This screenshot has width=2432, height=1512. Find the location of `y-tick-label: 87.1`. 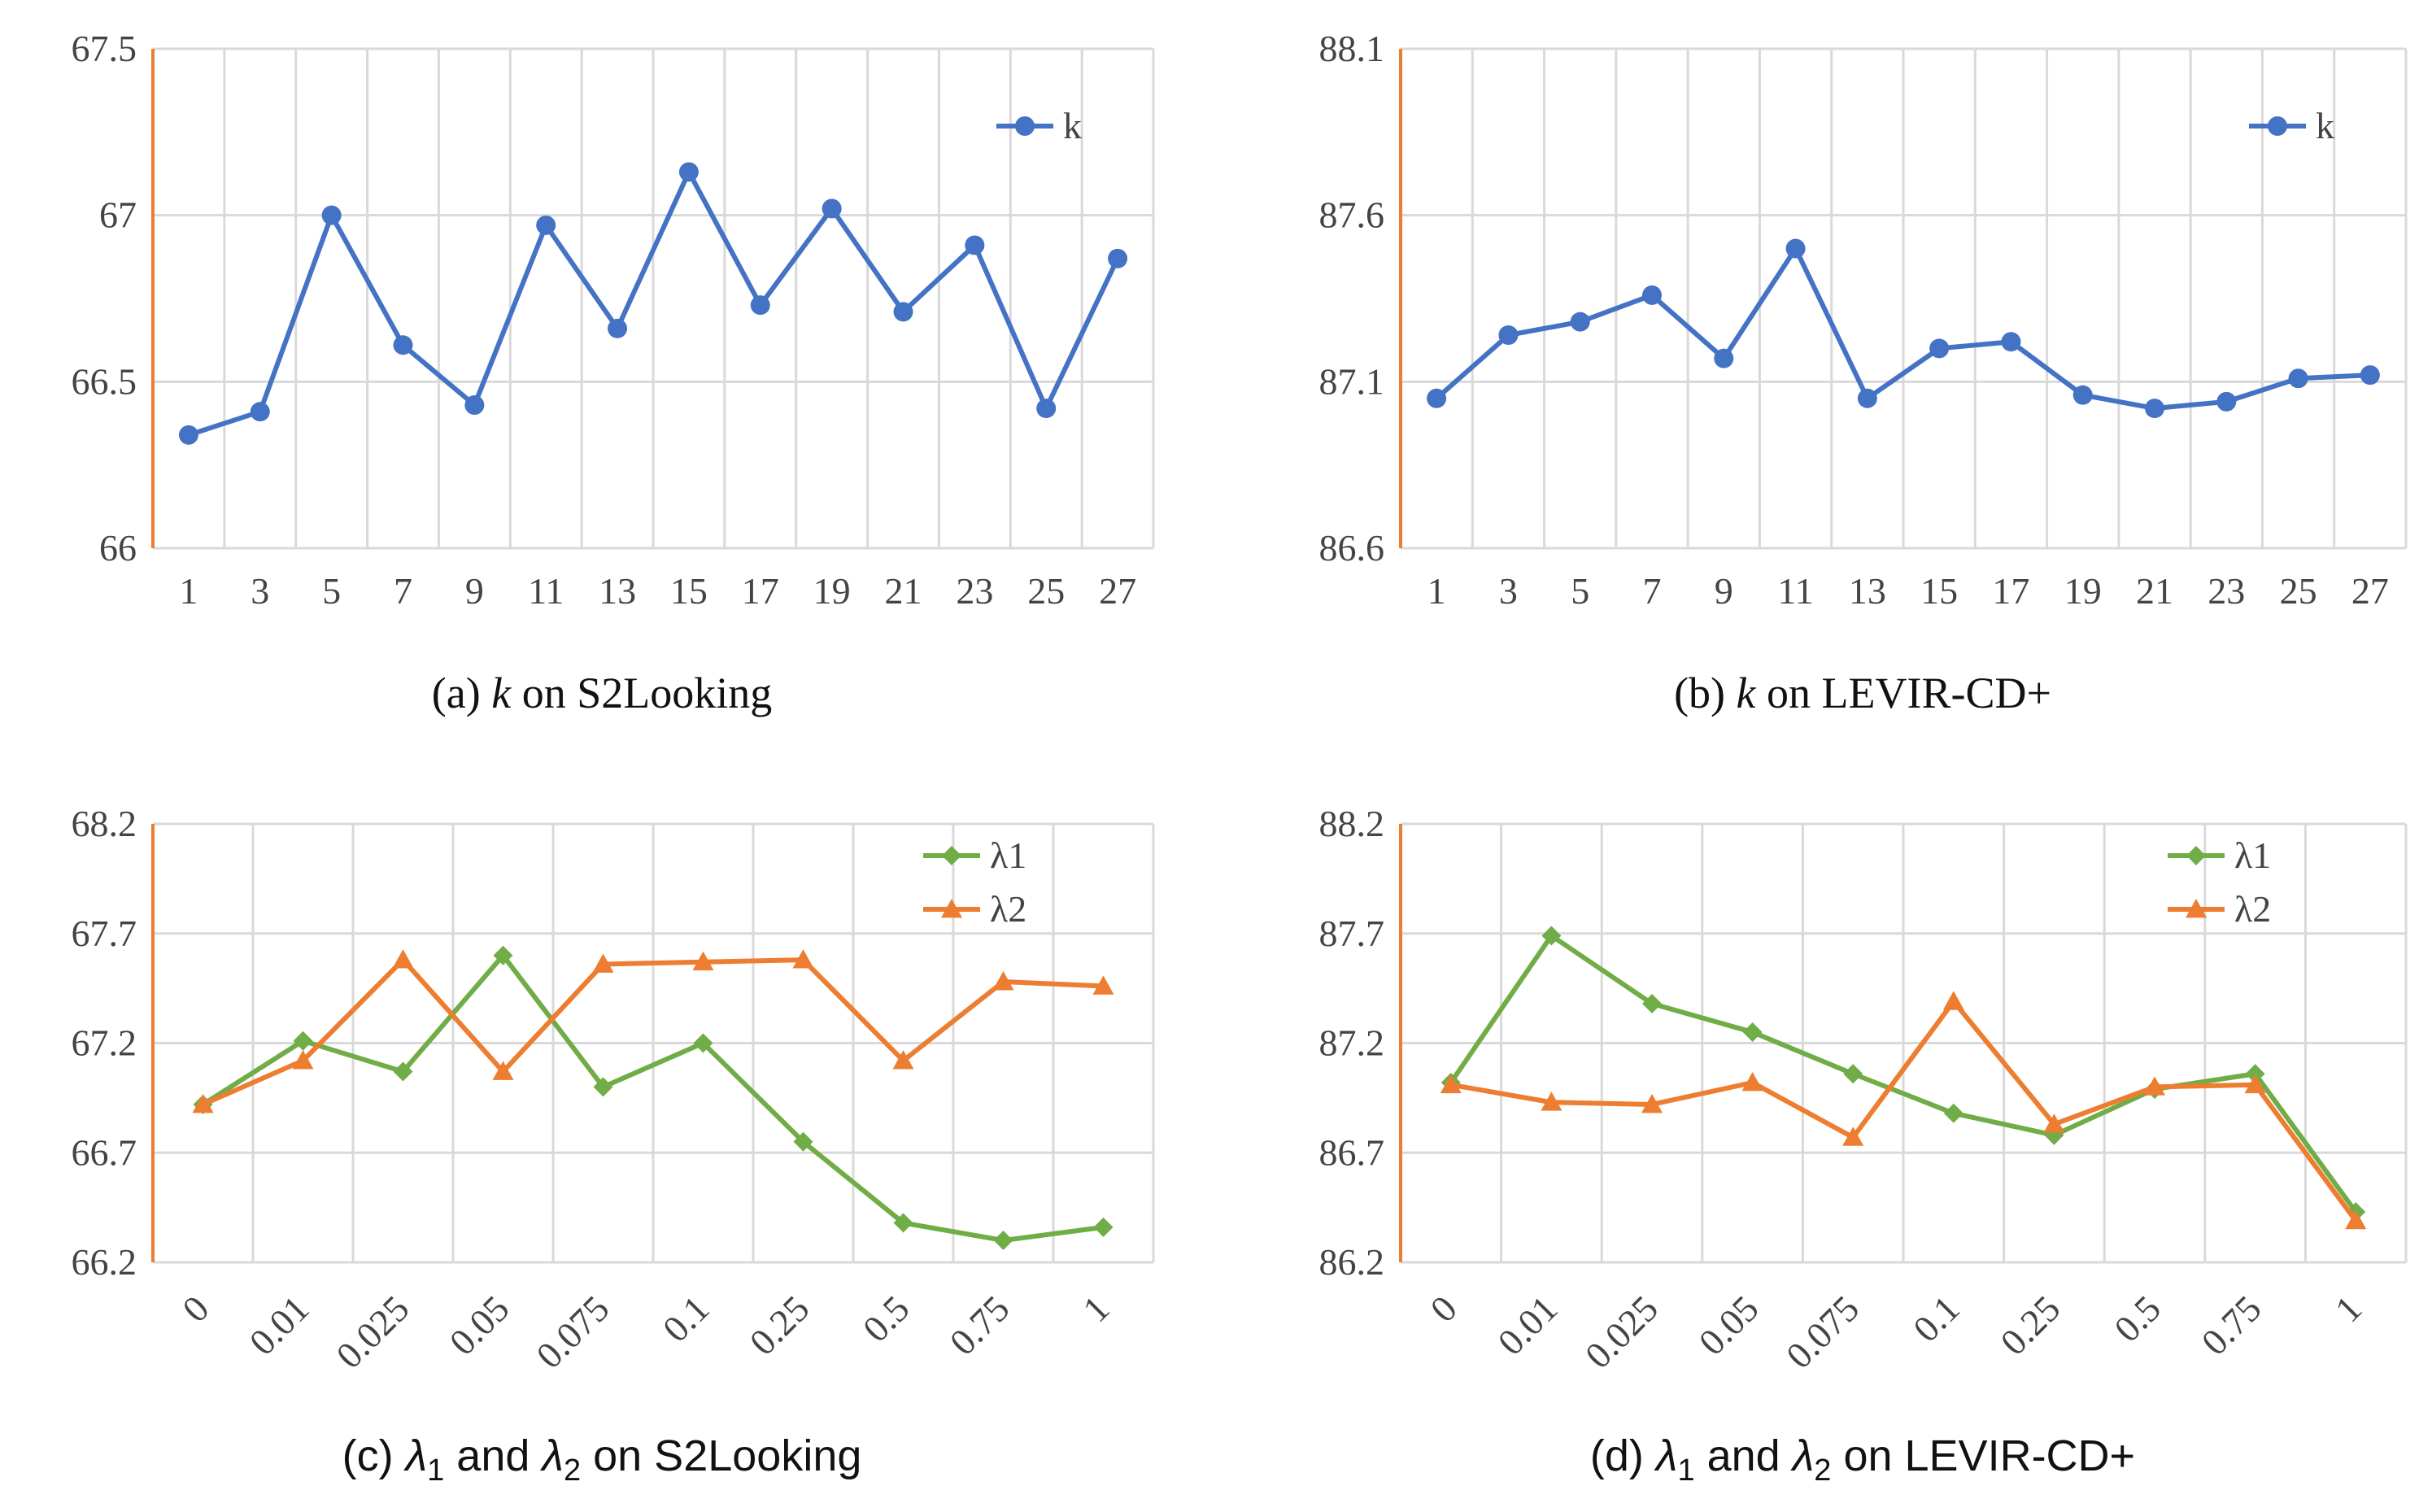

y-tick-label: 87.1 is located at coordinates (1352, 381).